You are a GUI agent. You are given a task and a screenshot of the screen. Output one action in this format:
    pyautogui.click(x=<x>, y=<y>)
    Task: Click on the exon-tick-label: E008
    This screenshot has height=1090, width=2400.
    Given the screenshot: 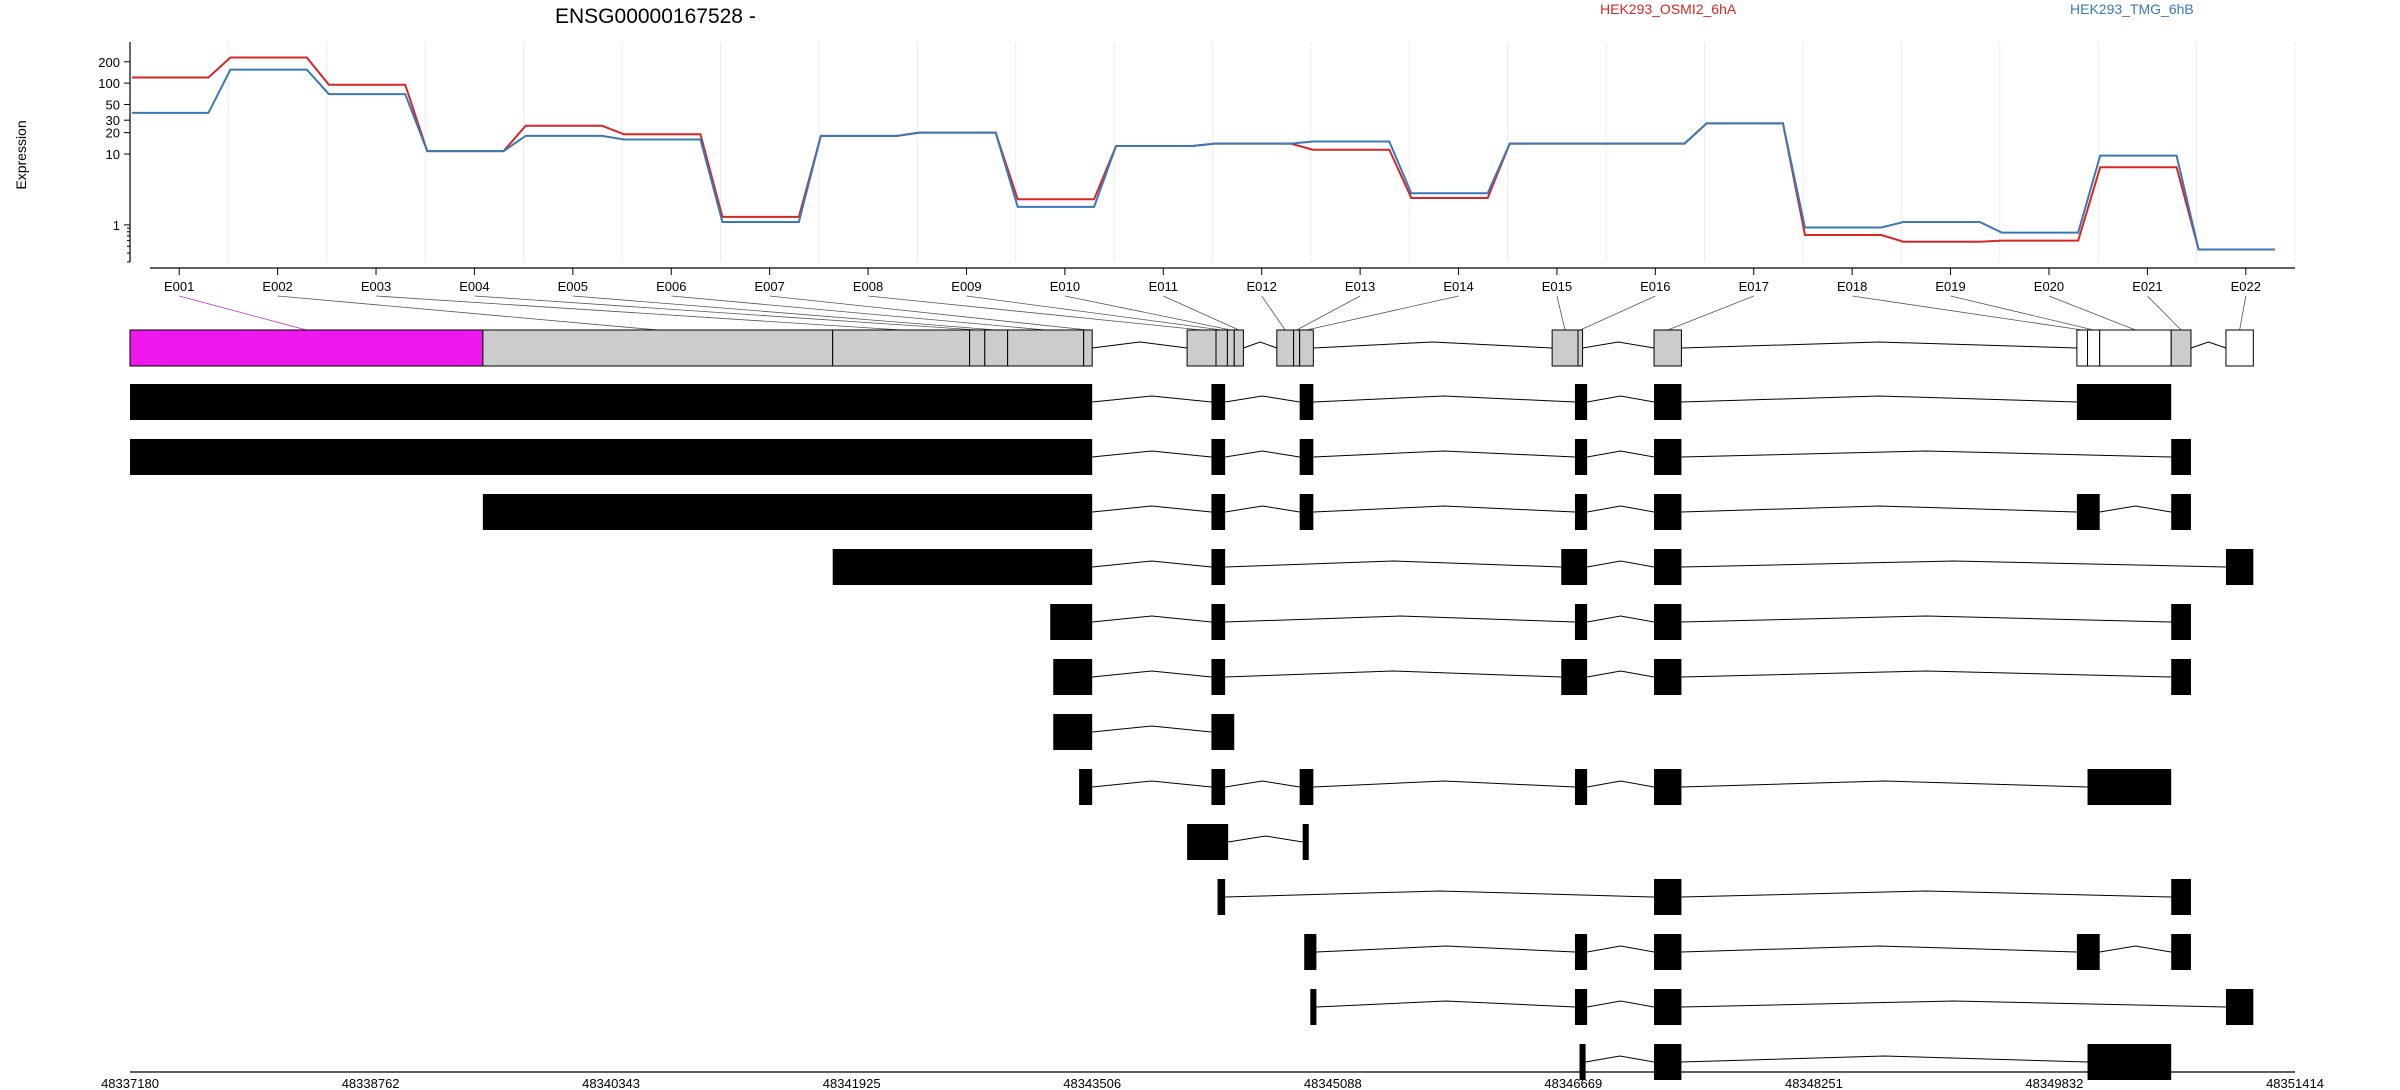 What is the action you would take?
    pyautogui.click(x=868, y=286)
    